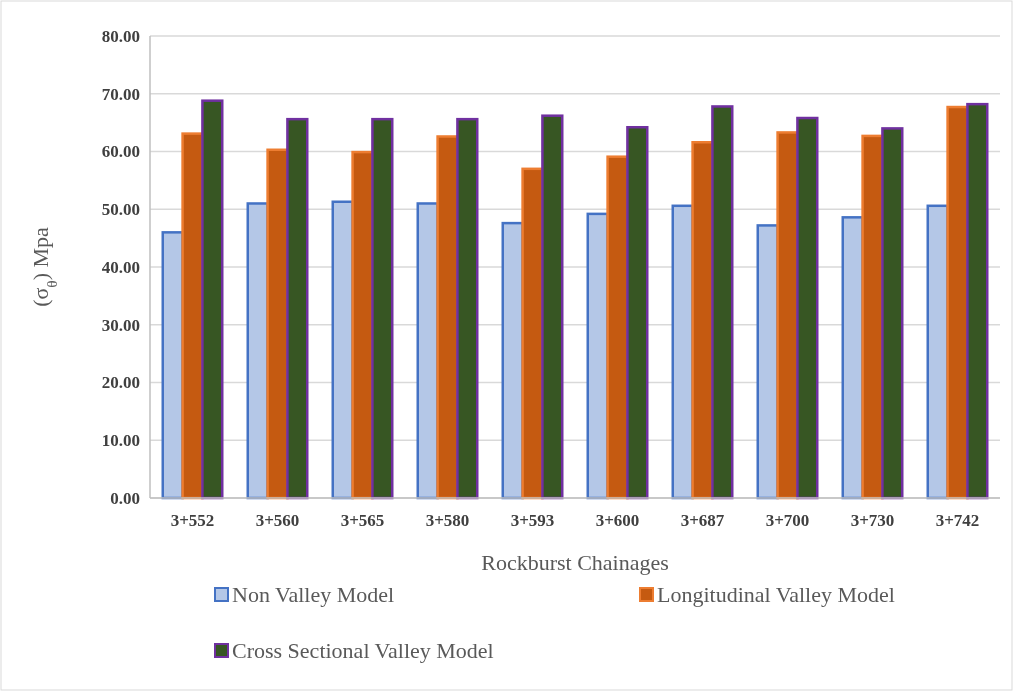 Image resolution: width=1013 pixels, height=691 pixels. Describe the element at coordinates (125, 498) in the screenshot. I see `y-tick-label: 0.00` at that location.